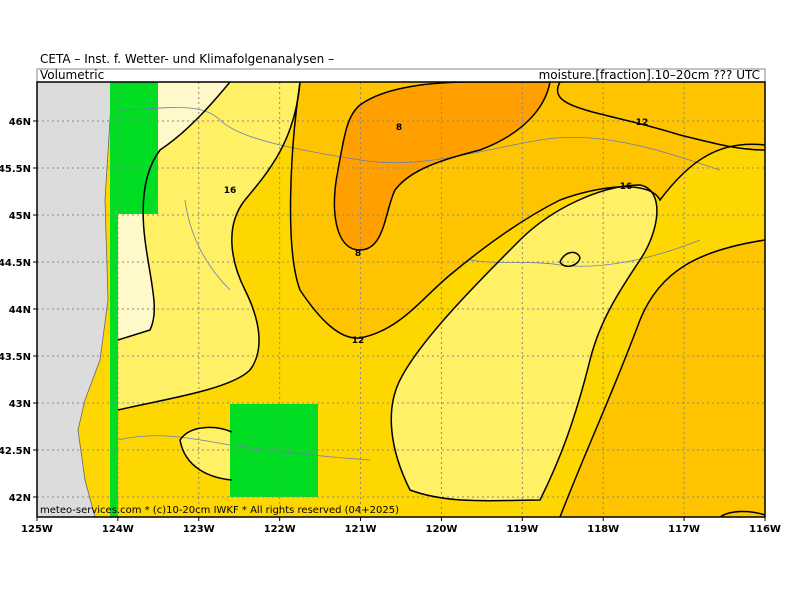  I want to click on x-tick-label: 118W, so click(603, 529).